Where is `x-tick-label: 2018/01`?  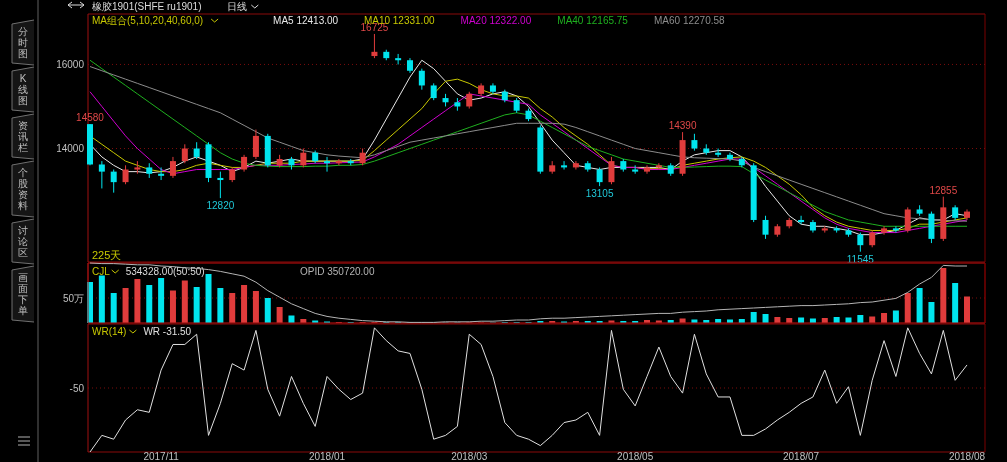 x-tick-label: 2018/01 is located at coordinates (327, 456).